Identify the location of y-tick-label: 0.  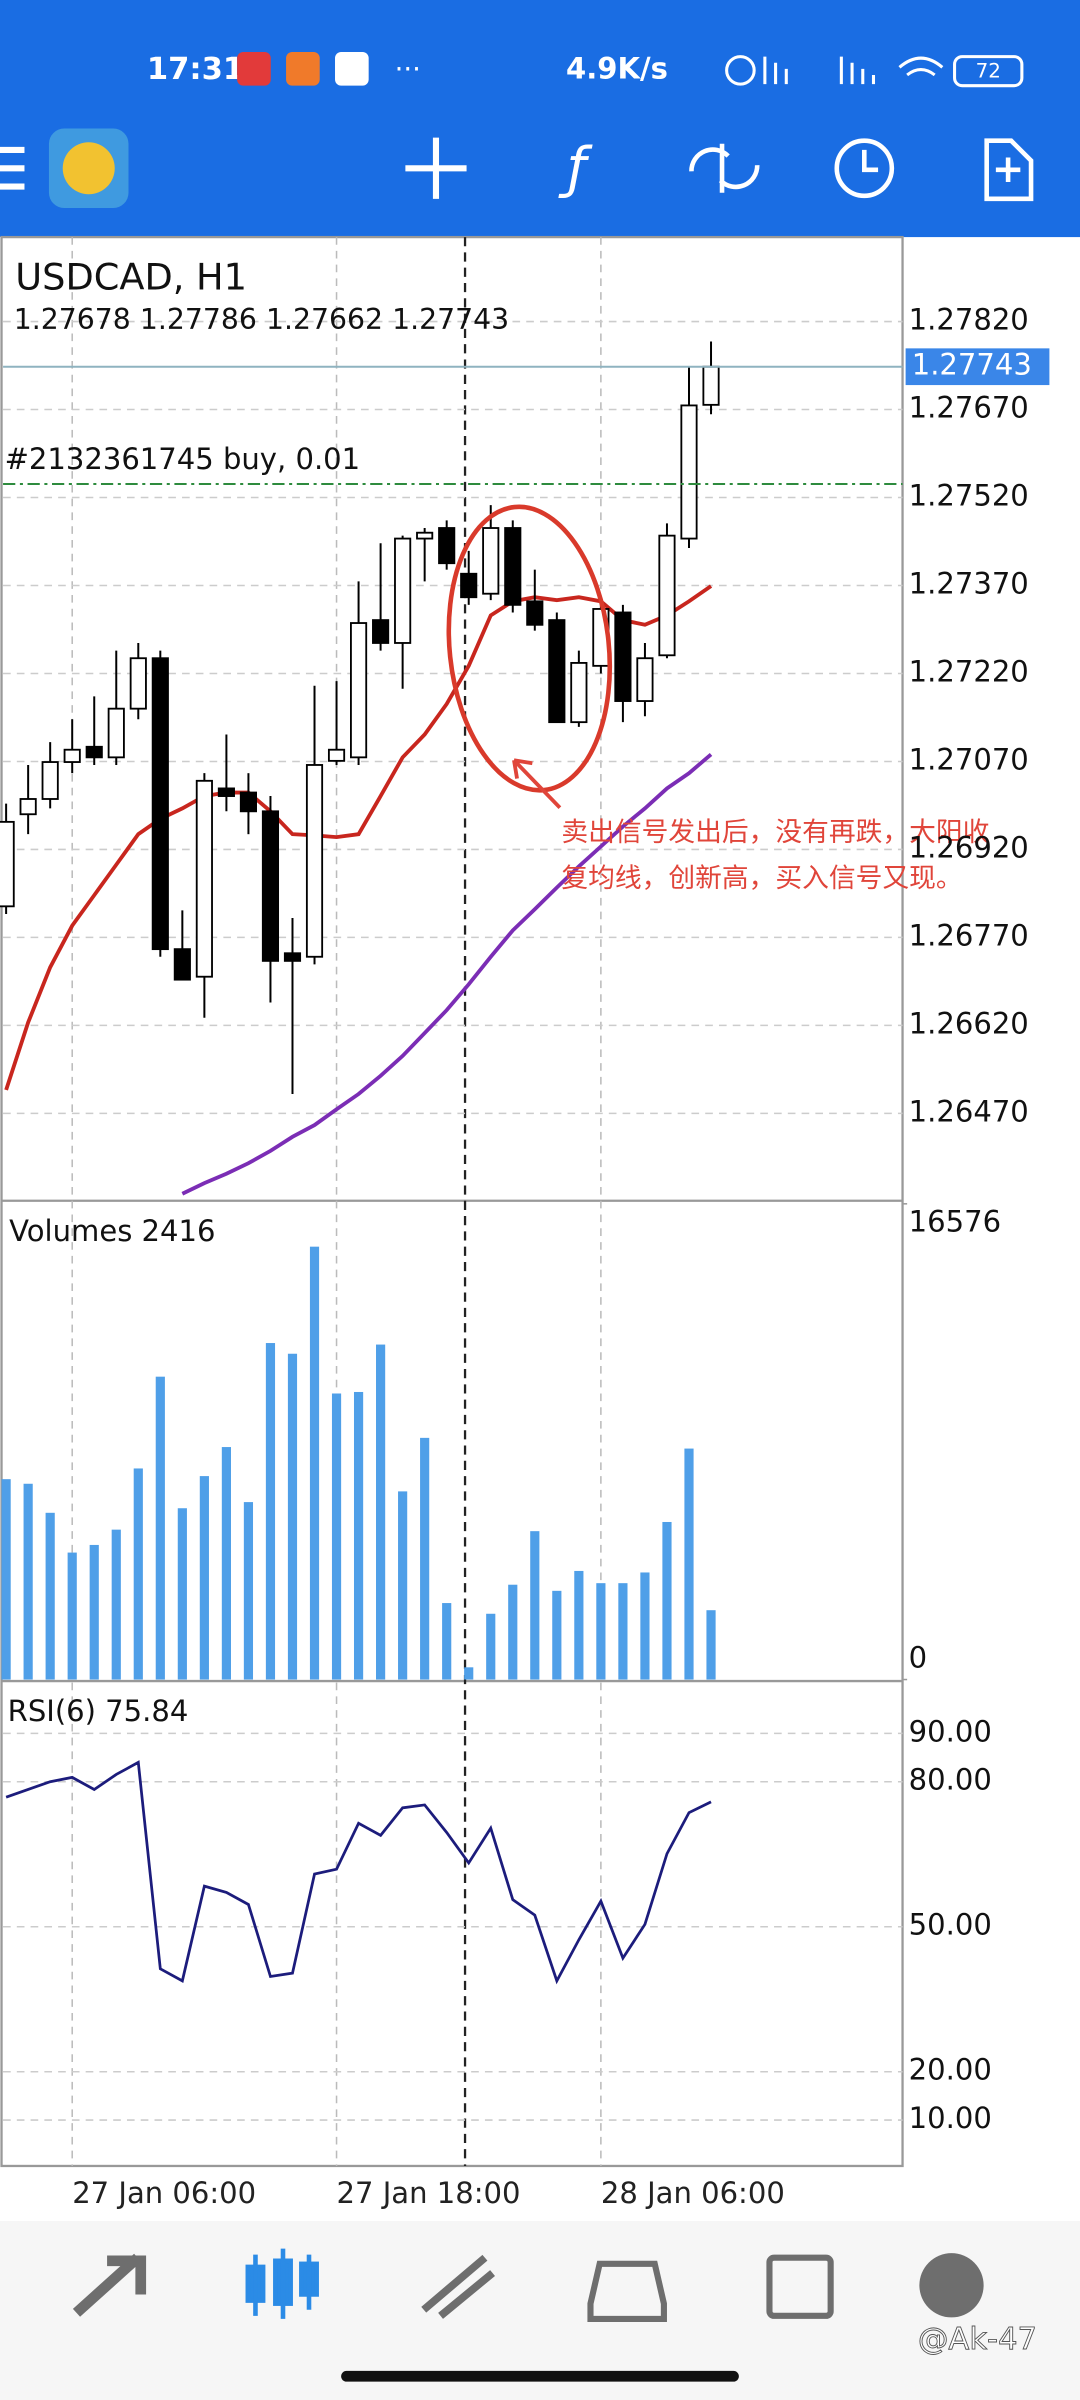
(918, 1658).